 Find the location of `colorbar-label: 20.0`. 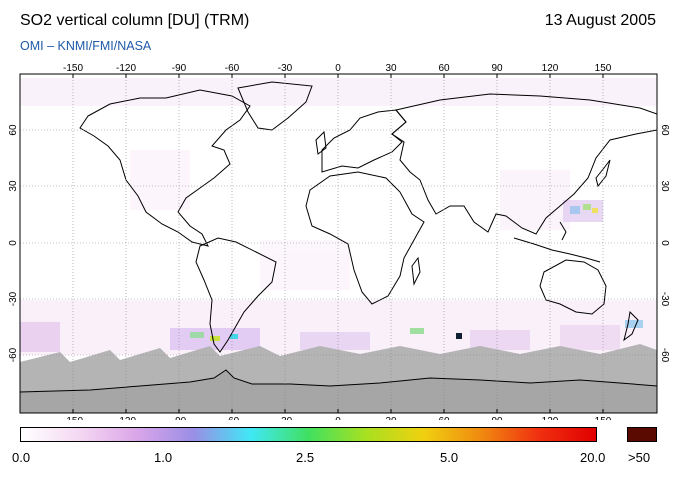

colorbar-label: 20.0 is located at coordinates (593, 457).